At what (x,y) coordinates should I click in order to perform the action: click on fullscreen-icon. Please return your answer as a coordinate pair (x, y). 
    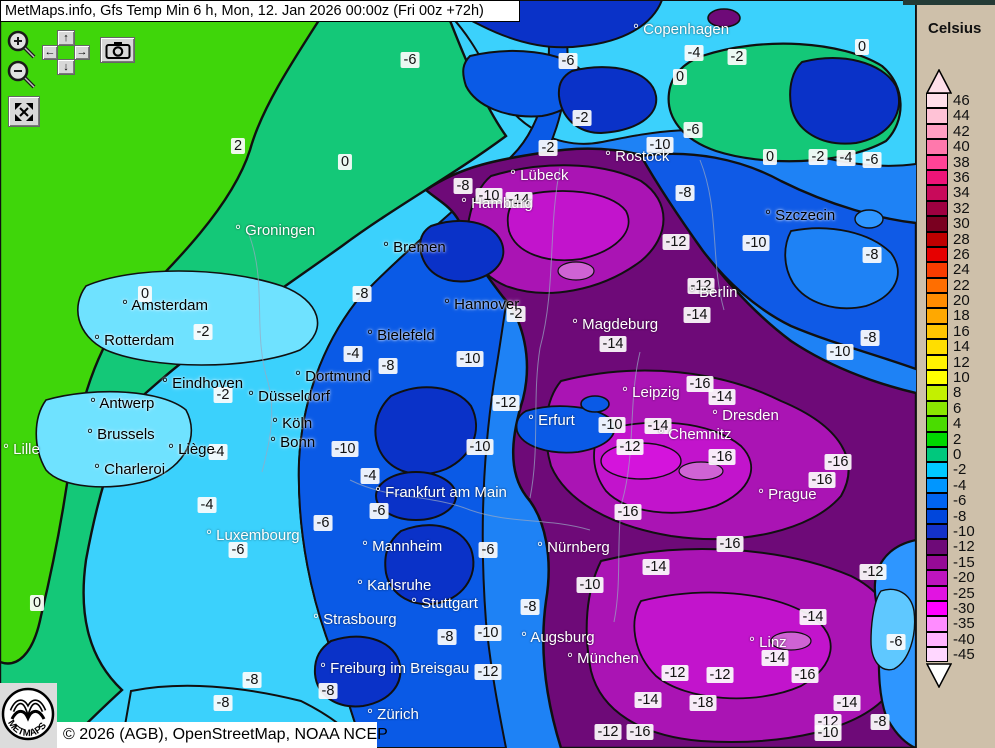
    Looking at the image, I should click on (24, 111).